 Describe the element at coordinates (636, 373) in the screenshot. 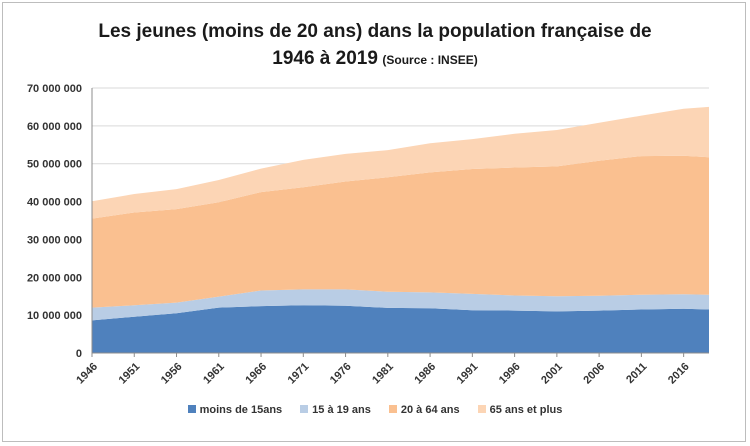

I see `x-tick-label: 2011` at that location.